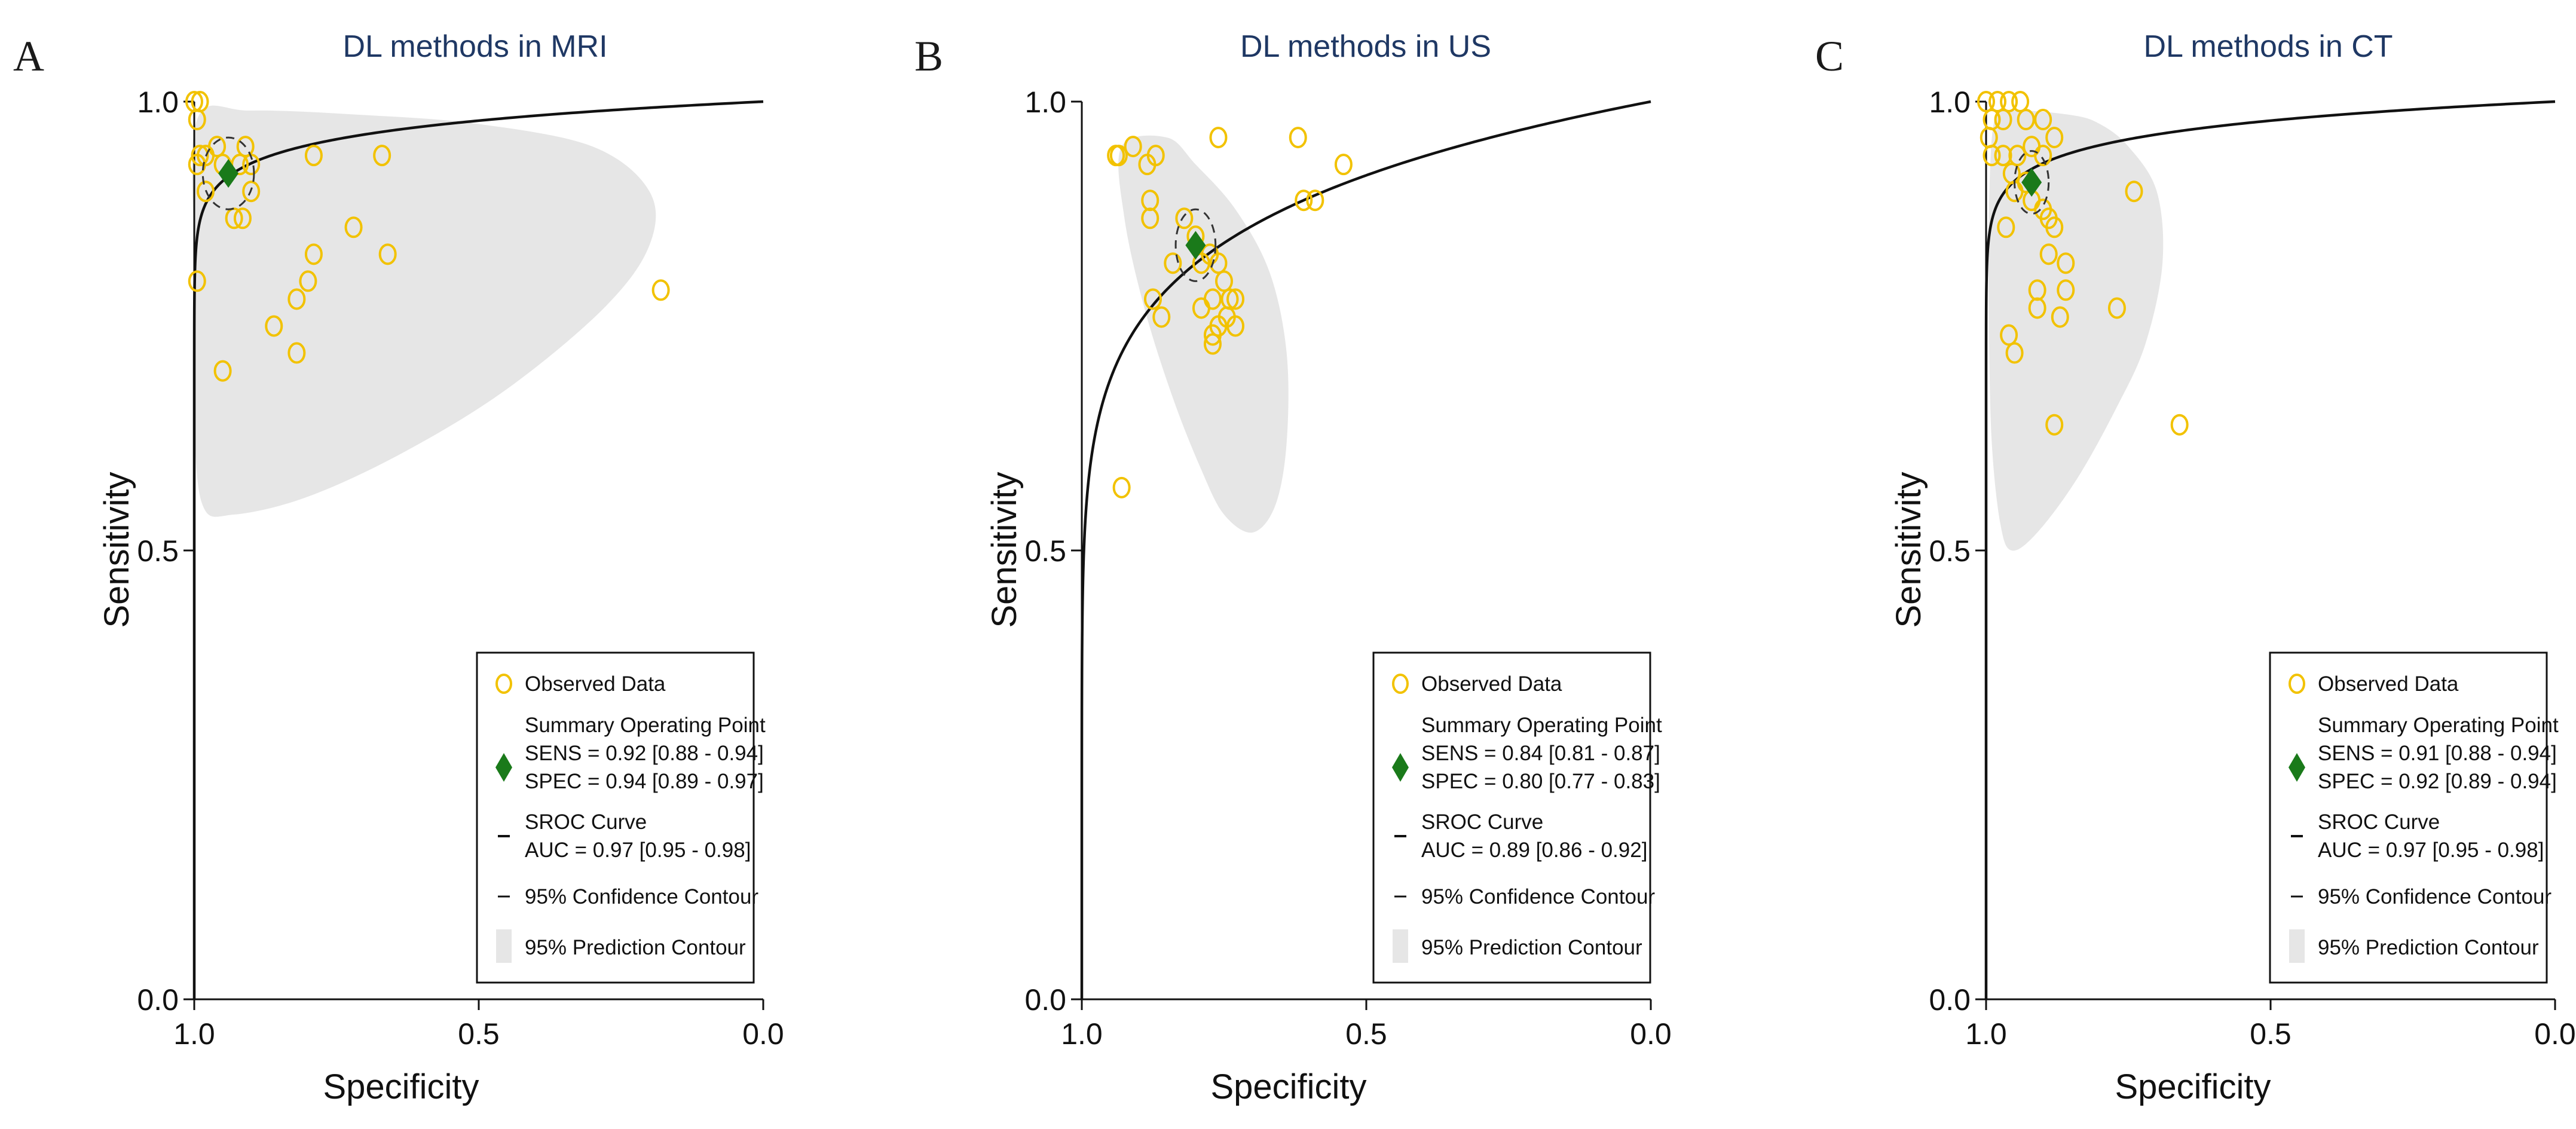 The width and height of the screenshot is (2576, 1129). I want to click on legend-spec: SPEC = 0.94 [0.89 - 0.97], so click(644, 781).